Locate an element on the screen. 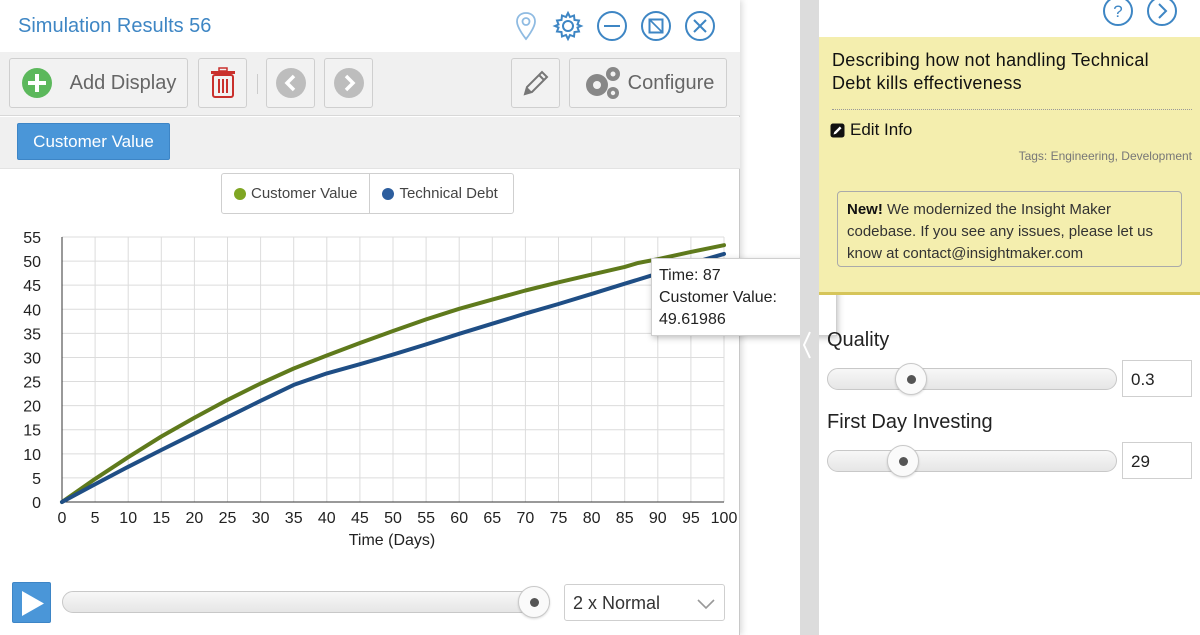  y-tick-label: 40 is located at coordinates (32, 310).